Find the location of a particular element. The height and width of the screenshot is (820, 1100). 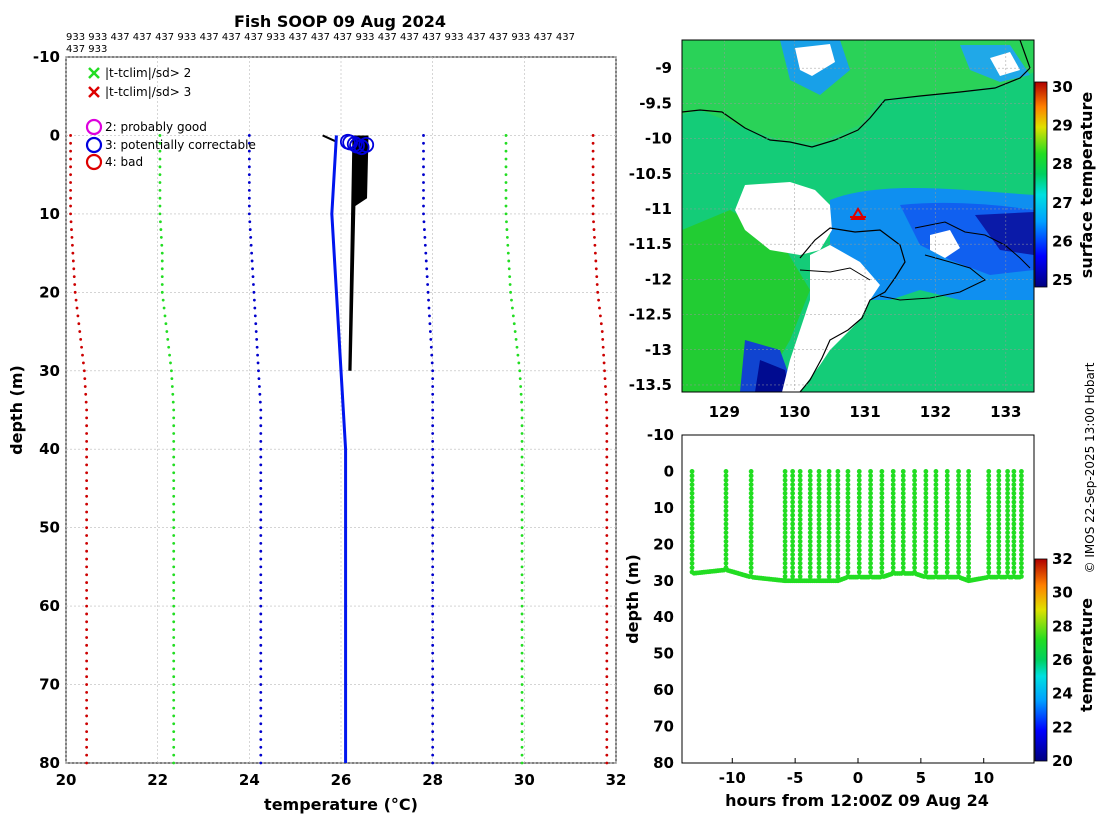

map-lon-tick-label: 132 is located at coordinates (935, 412).